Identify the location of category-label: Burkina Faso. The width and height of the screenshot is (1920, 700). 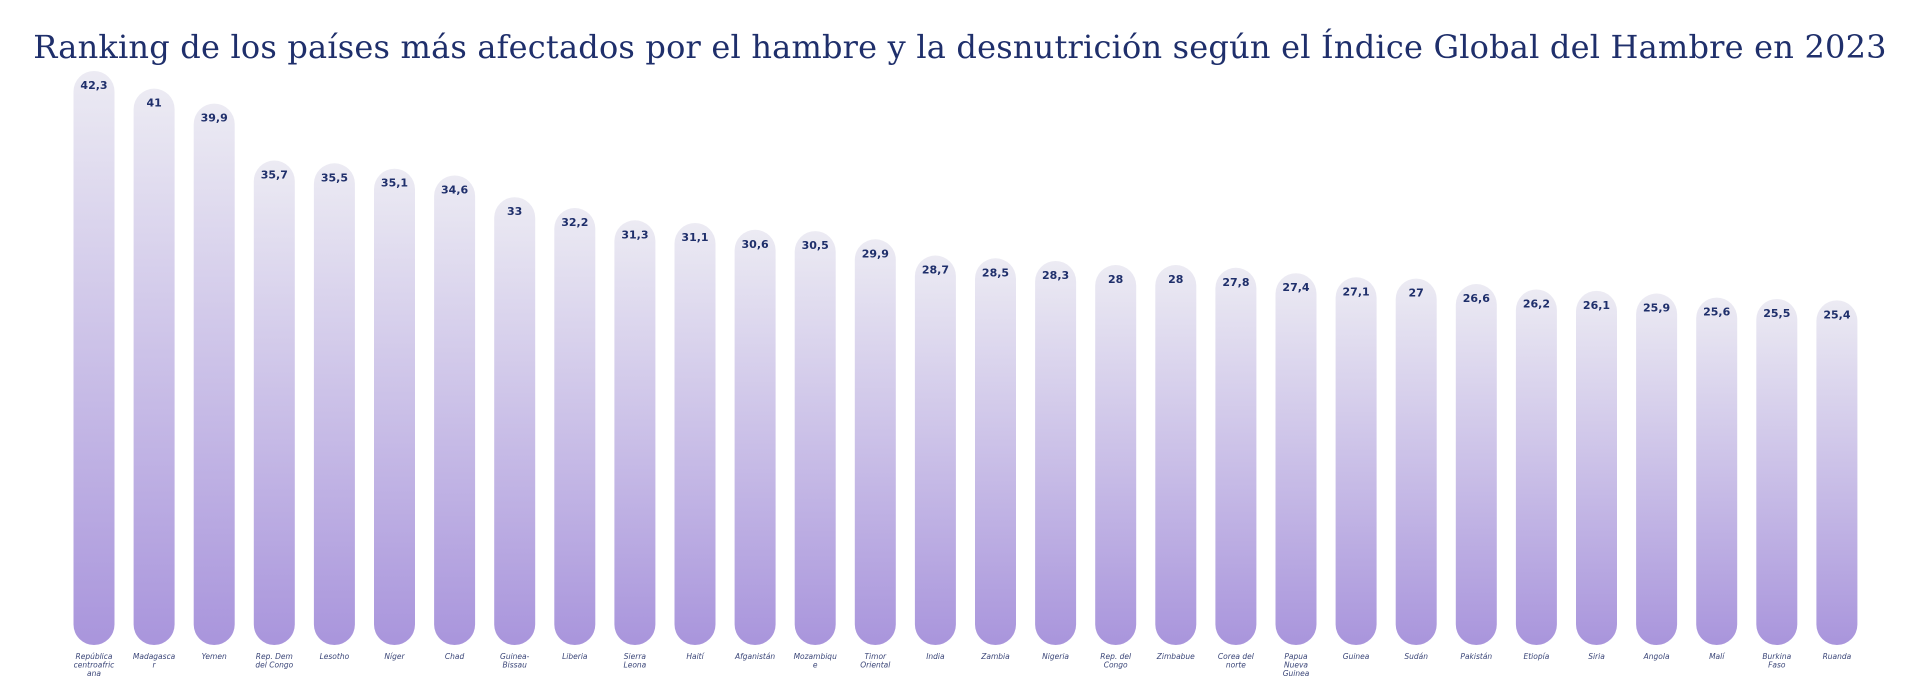
(1776, 661).